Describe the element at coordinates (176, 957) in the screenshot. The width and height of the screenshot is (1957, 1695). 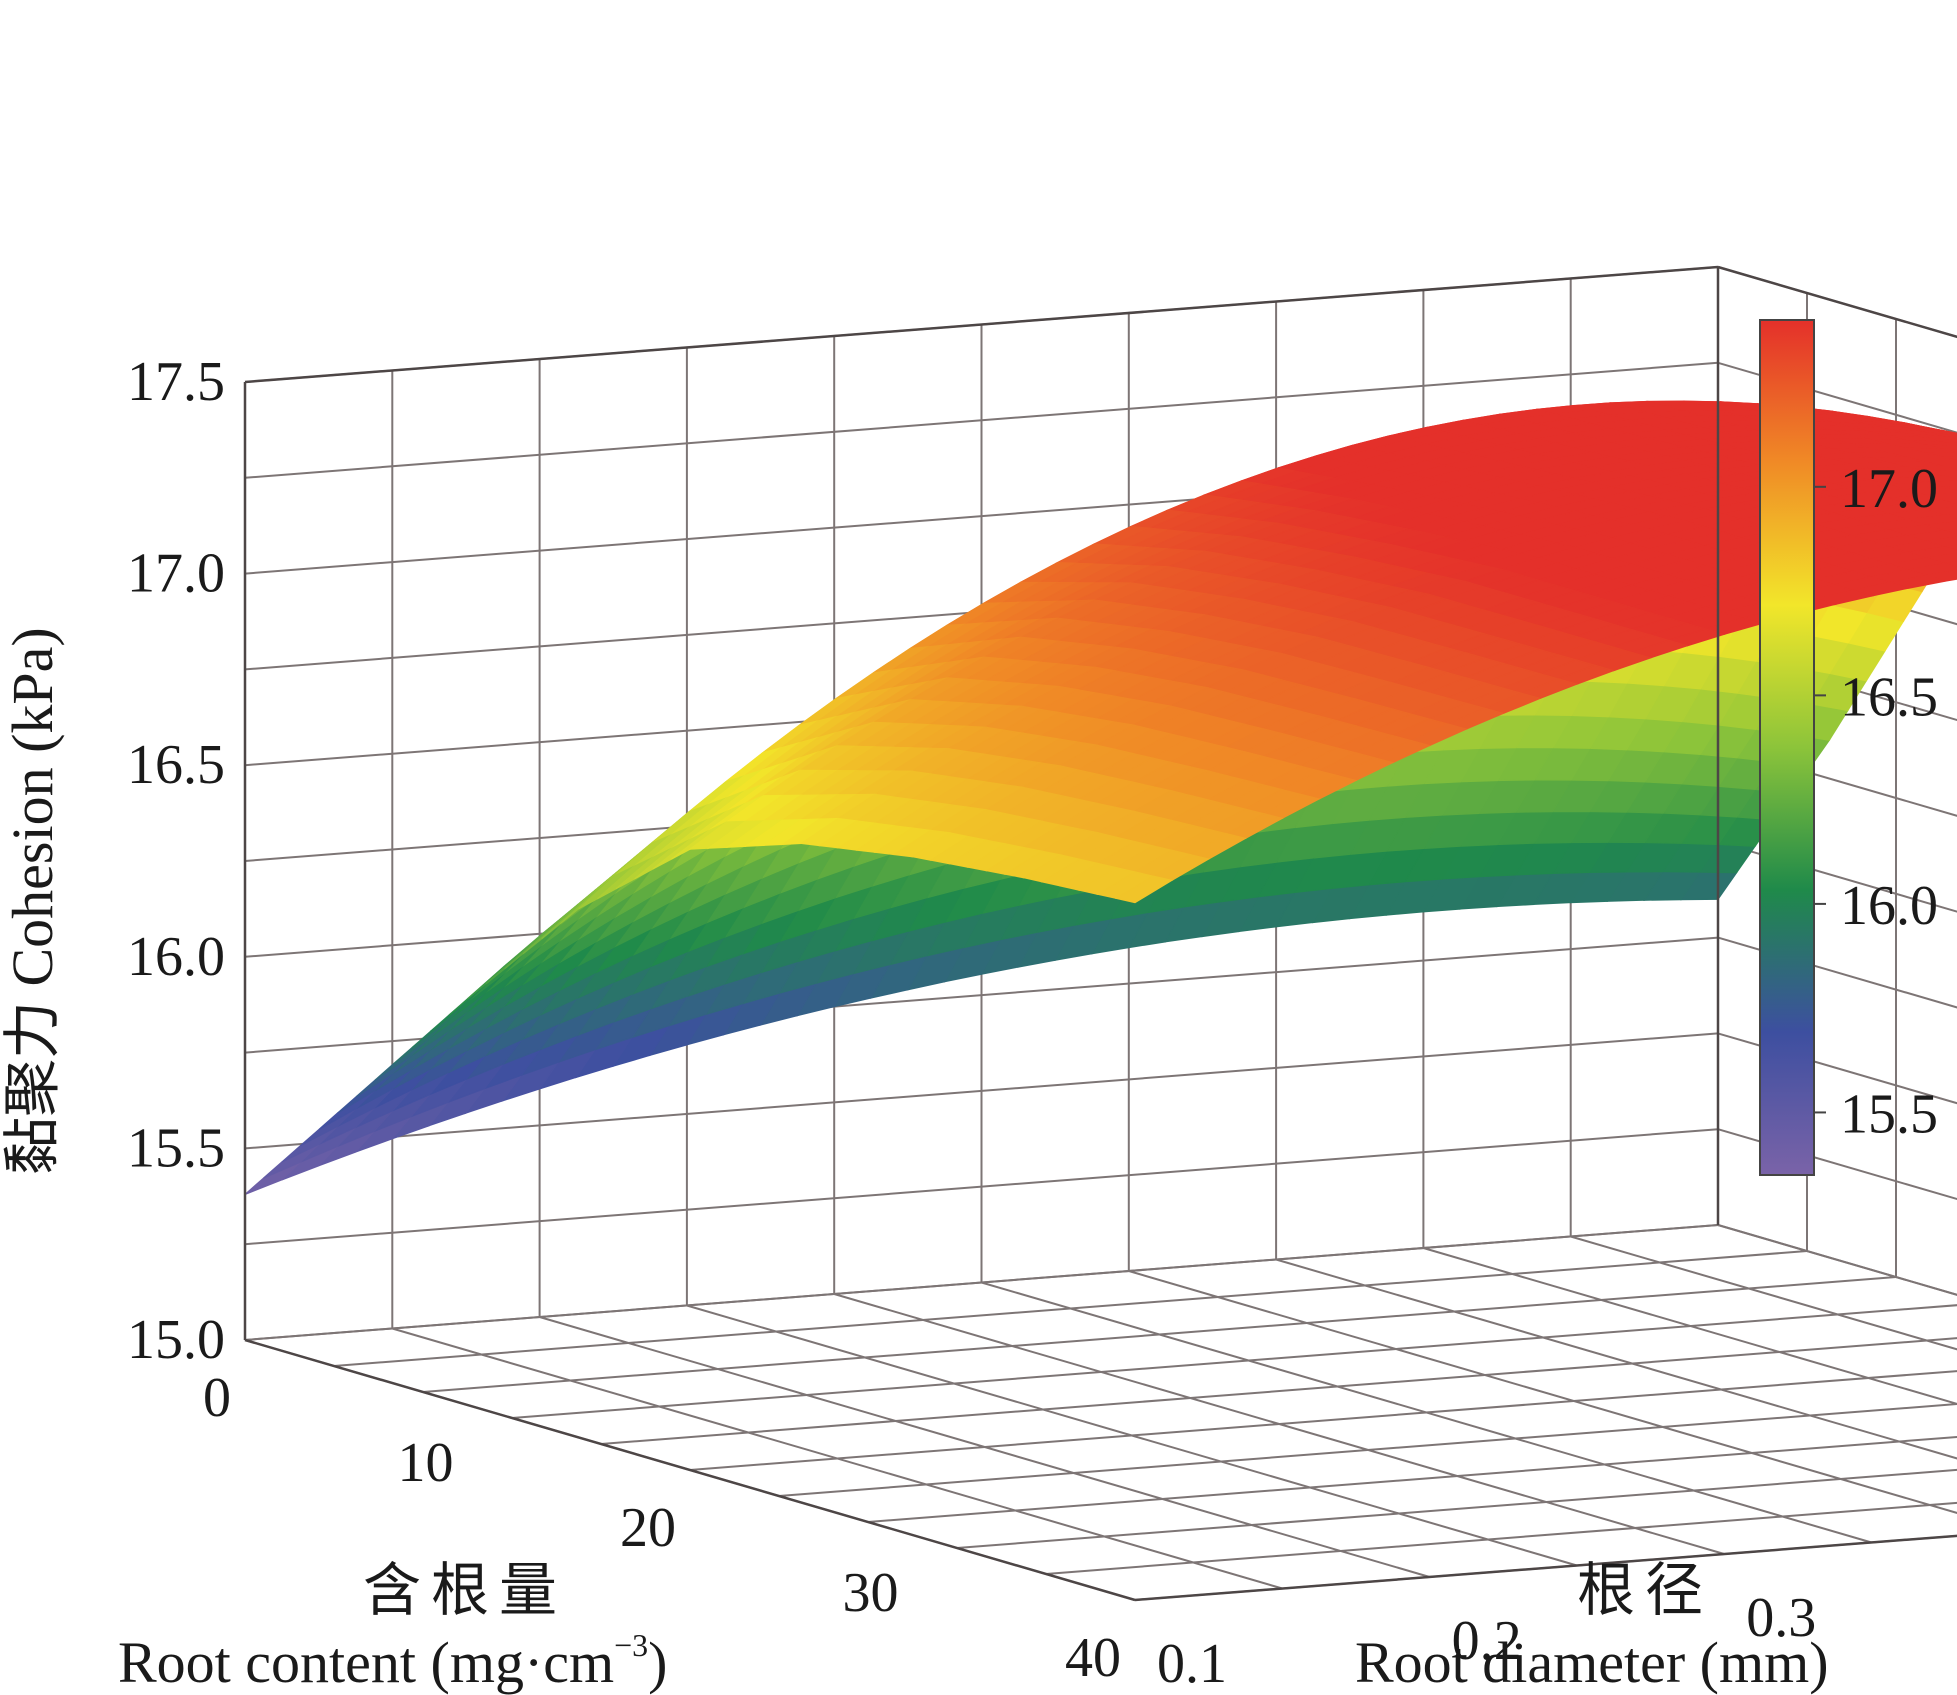
I see `z-tick-label: 16.0` at that location.